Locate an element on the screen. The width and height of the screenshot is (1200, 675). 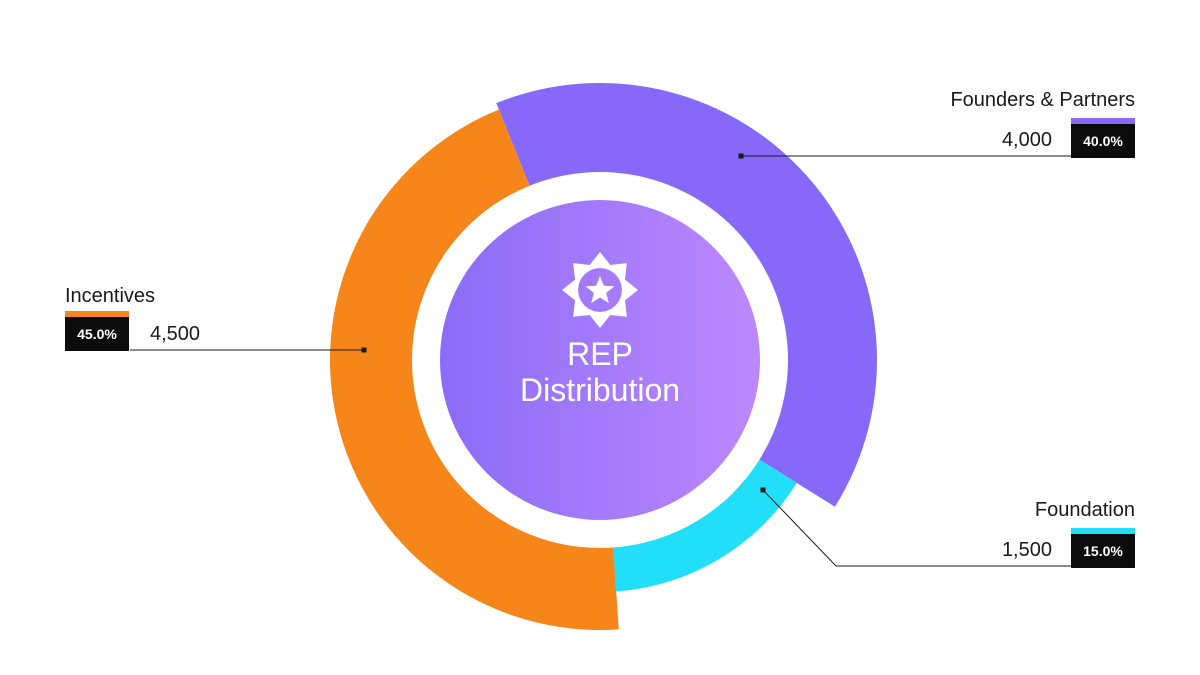
center-title: REP Distribution is located at coordinates (600, 372).